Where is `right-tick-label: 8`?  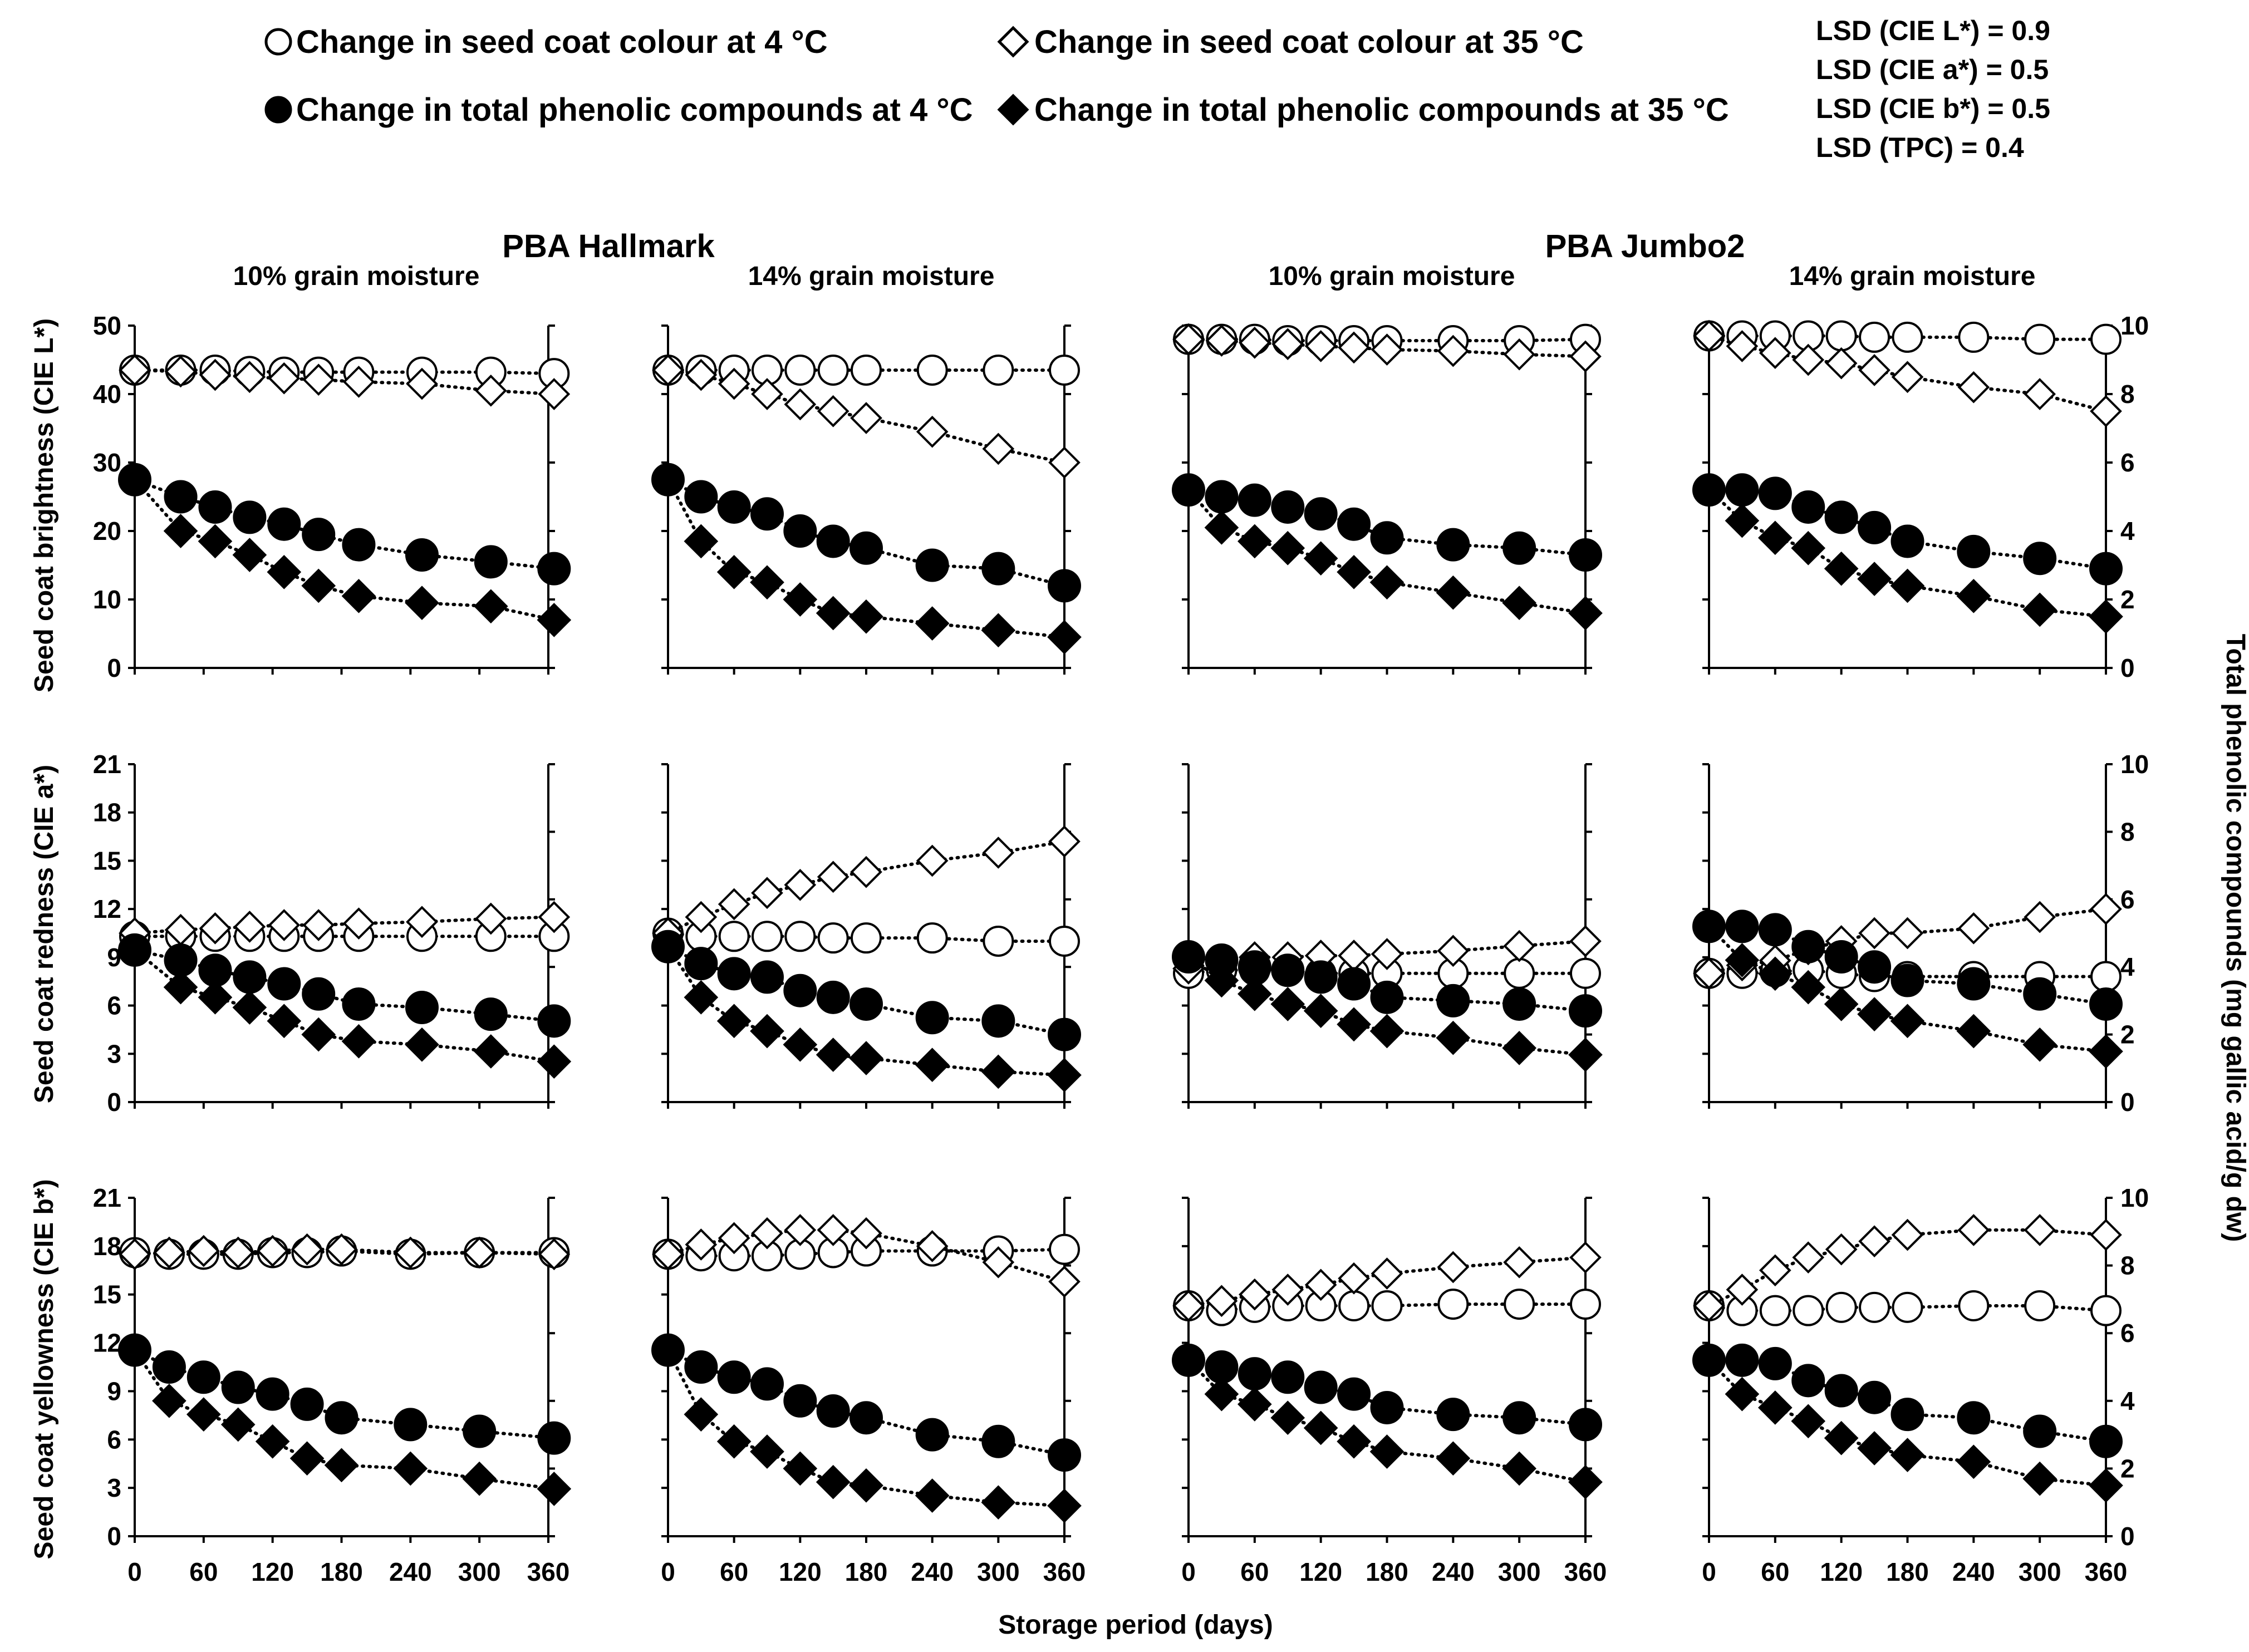 right-tick-label: 8 is located at coordinates (2128, 831).